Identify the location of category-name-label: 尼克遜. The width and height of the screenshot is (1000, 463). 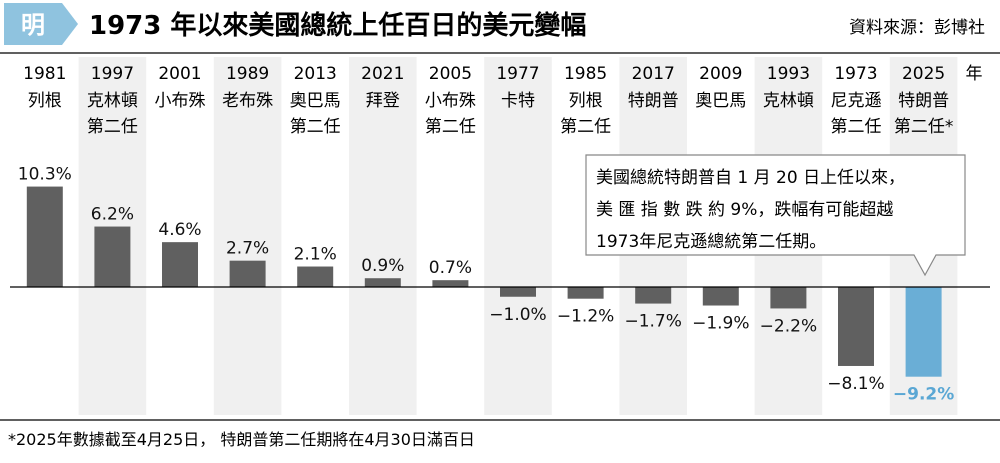
(856, 101).